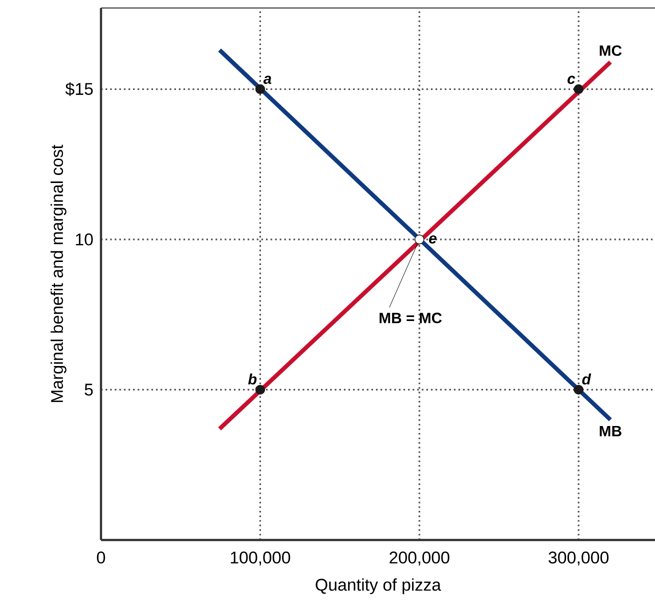 The width and height of the screenshot is (655, 613). I want to click on y-tick-label: 5, so click(88, 390).